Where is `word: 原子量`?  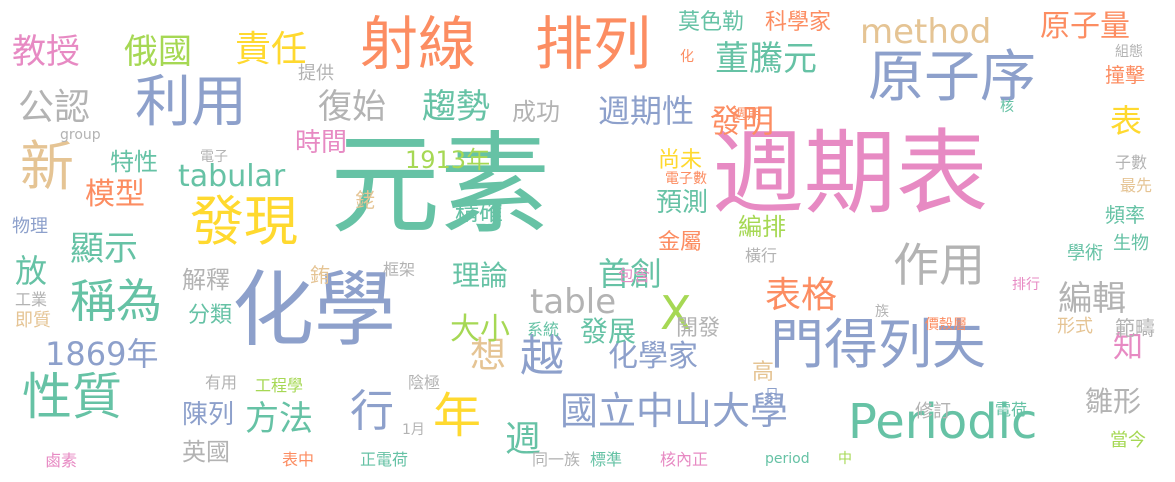
word: 原子量 is located at coordinates (1085, 26).